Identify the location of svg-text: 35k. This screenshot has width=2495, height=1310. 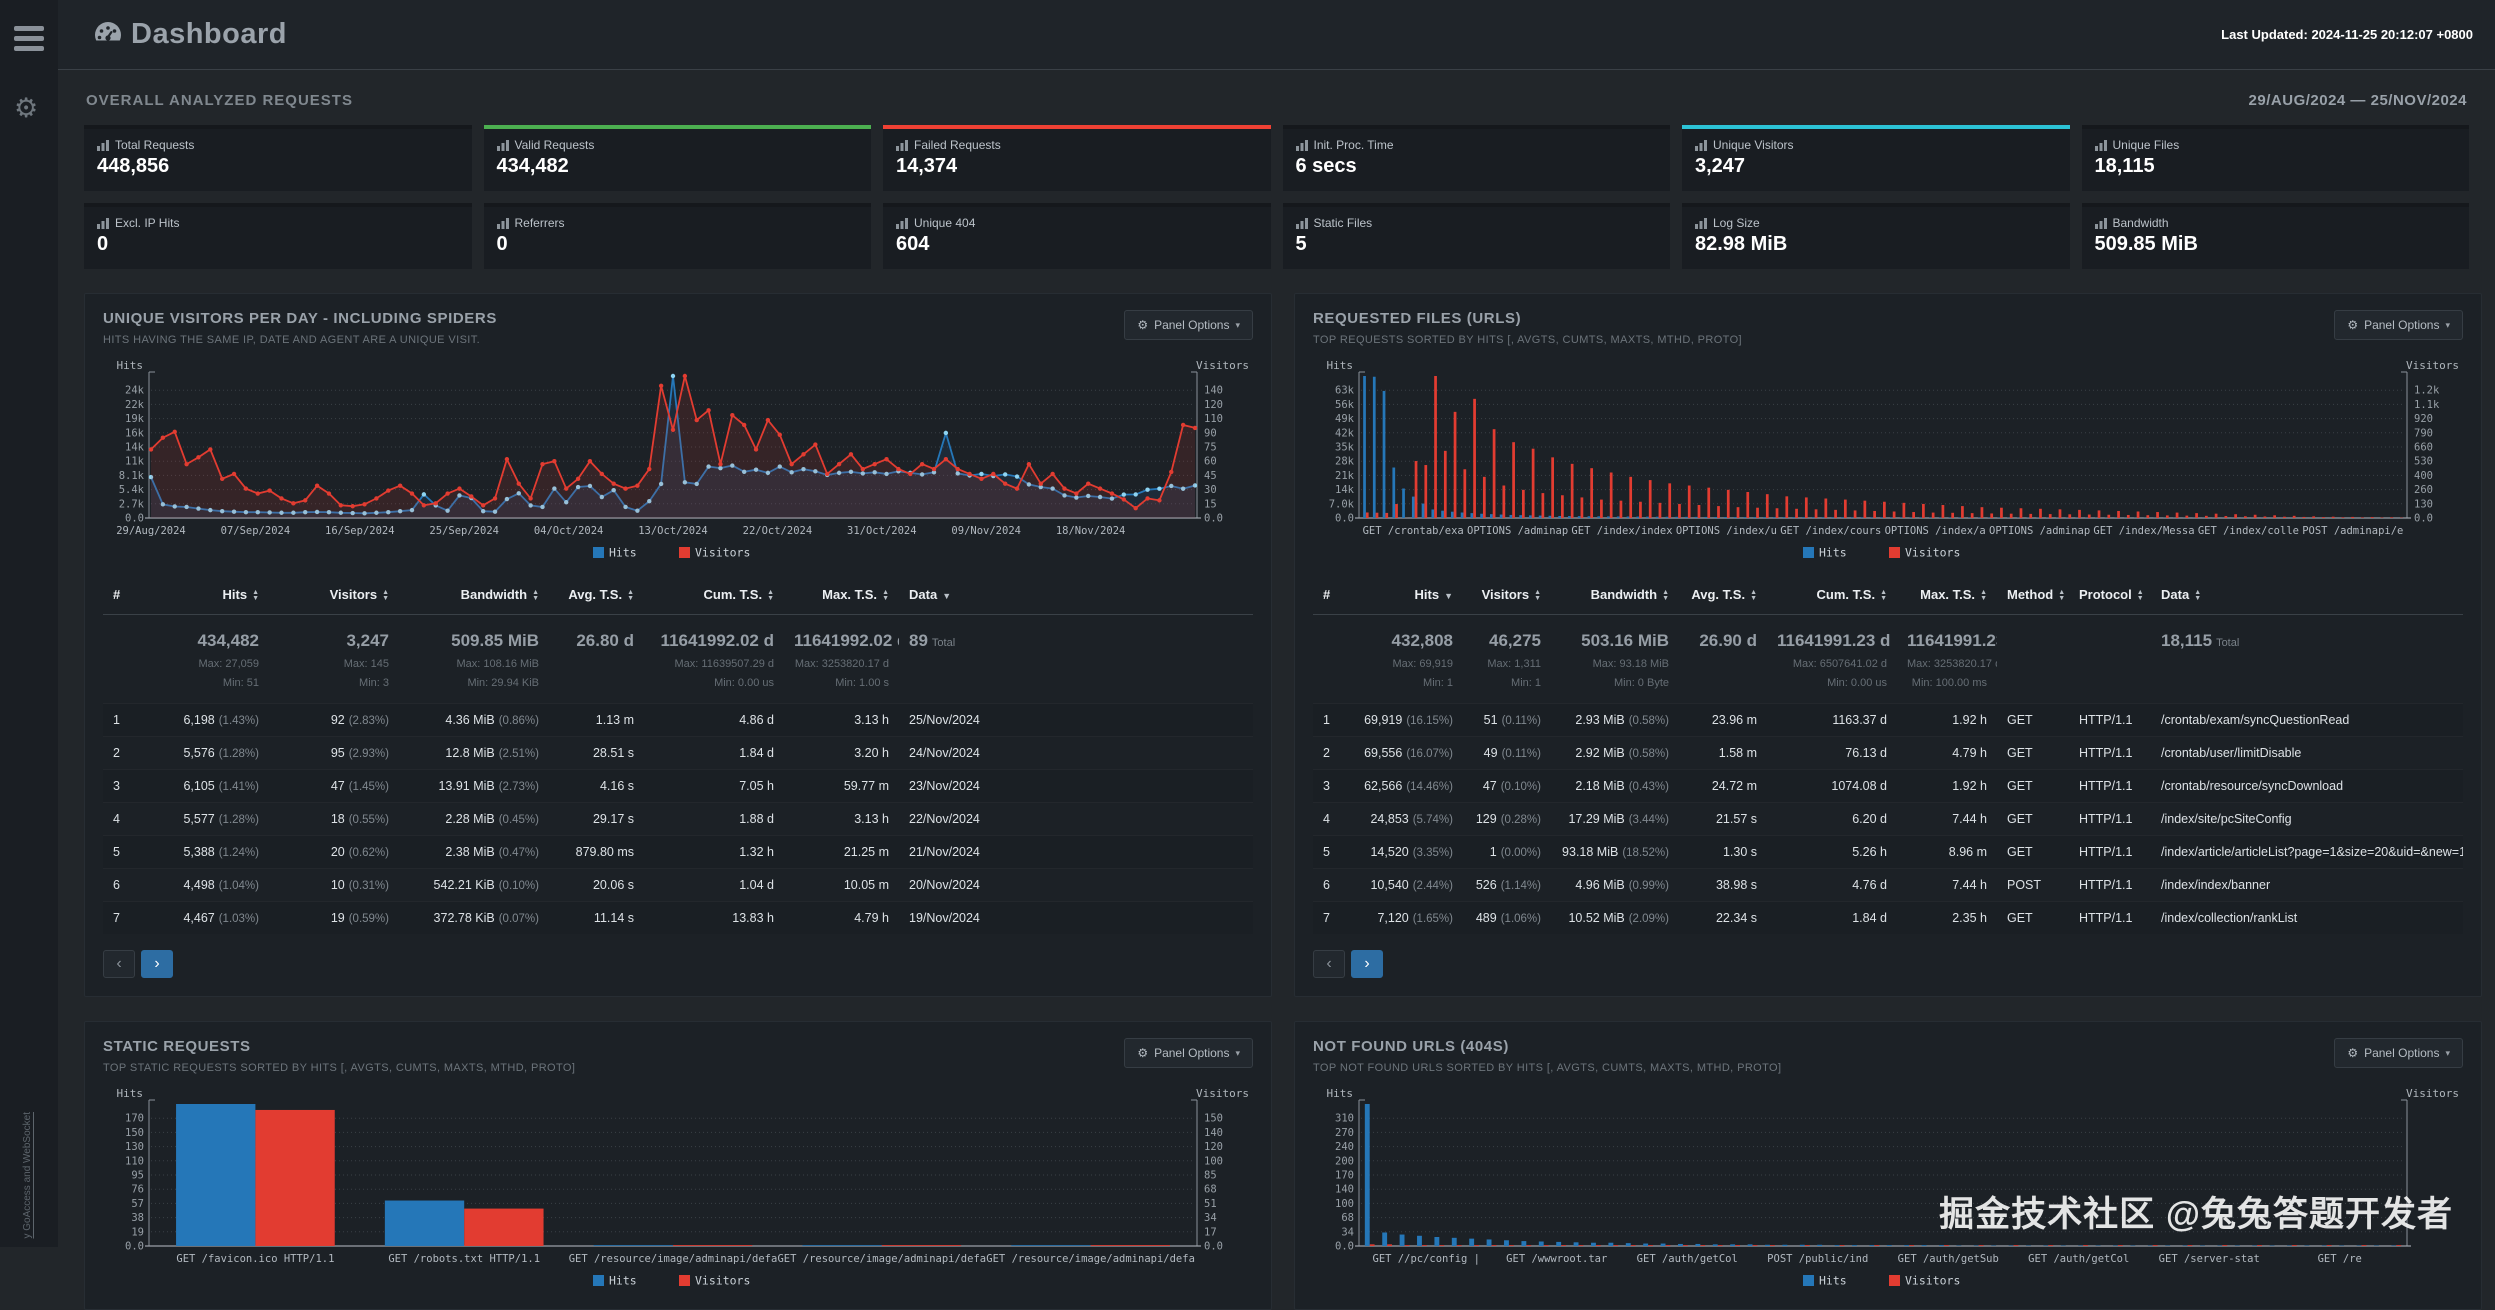
(1345, 448).